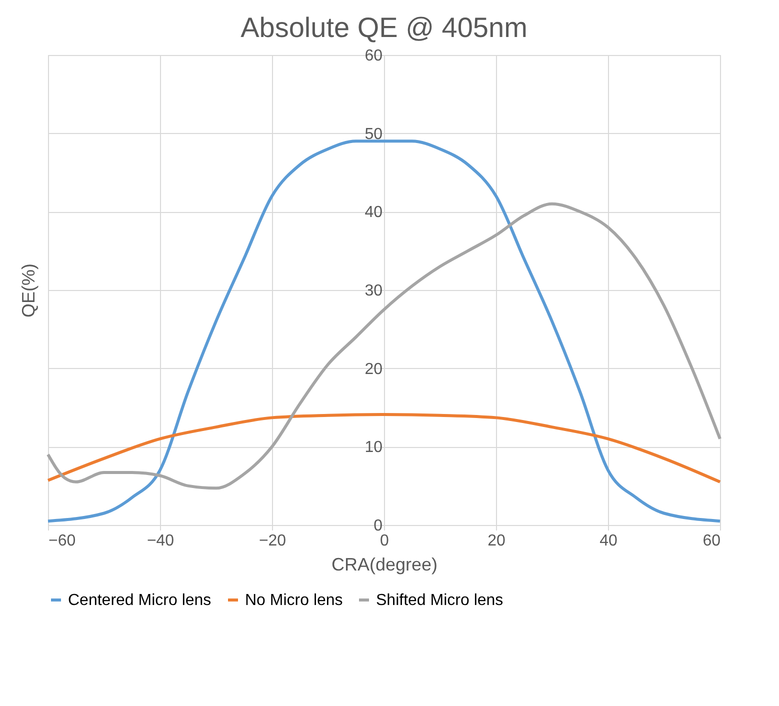 The image size is (779, 706). What do you see at coordinates (160, 541) in the screenshot?
I see `x-tick-label: −40` at bounding box center [160, 541].